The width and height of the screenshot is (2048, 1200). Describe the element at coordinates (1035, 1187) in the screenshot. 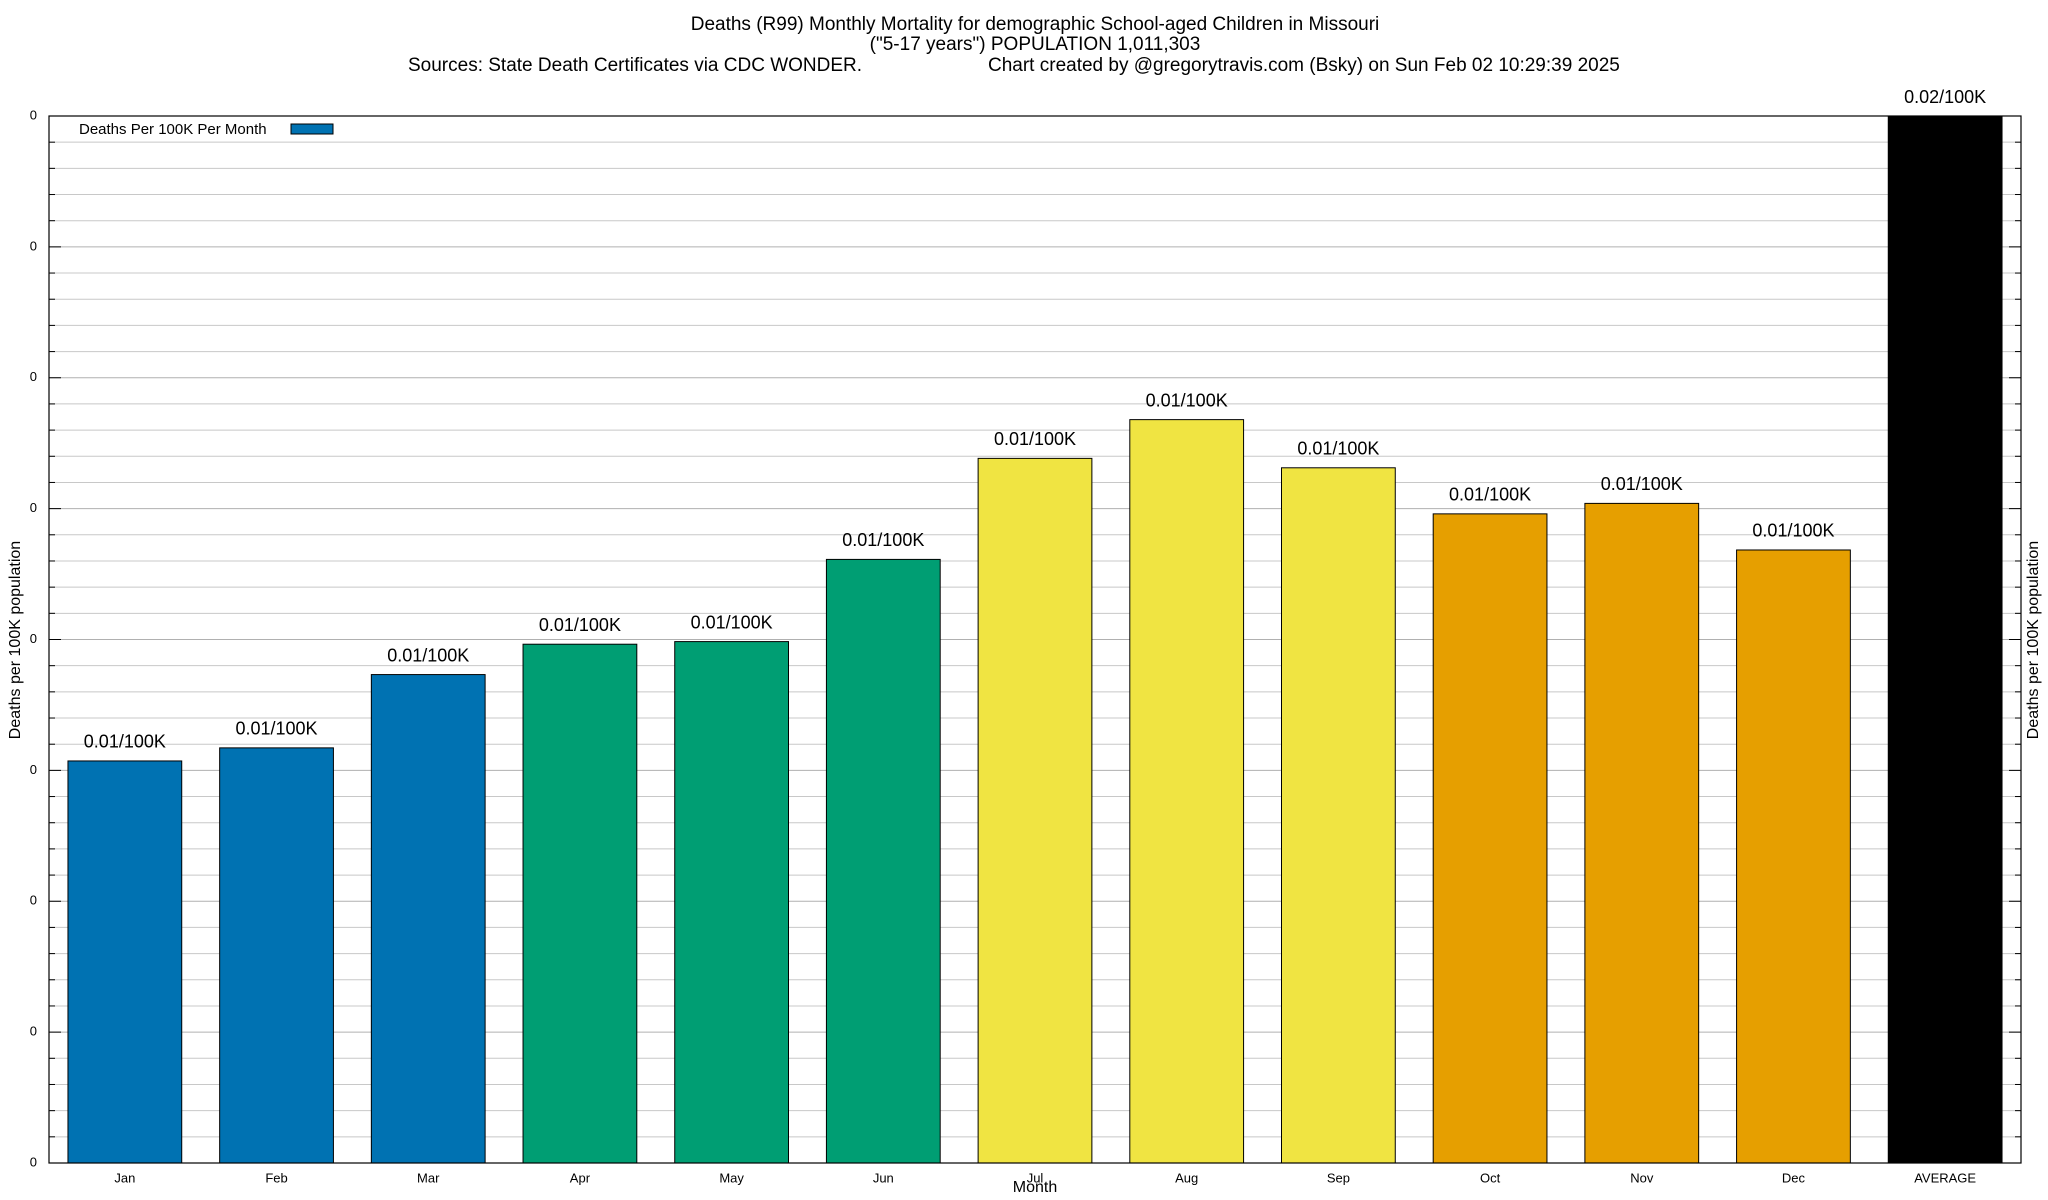

I see `x-axis-label: Month` at that location.